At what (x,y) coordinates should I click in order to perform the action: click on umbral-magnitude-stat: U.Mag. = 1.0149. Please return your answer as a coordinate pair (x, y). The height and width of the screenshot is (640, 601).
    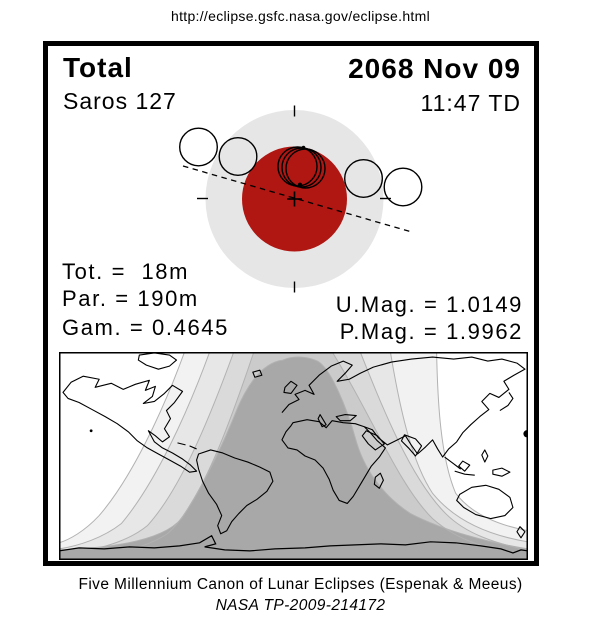
    Looking at the image, I should click on (429, 304).